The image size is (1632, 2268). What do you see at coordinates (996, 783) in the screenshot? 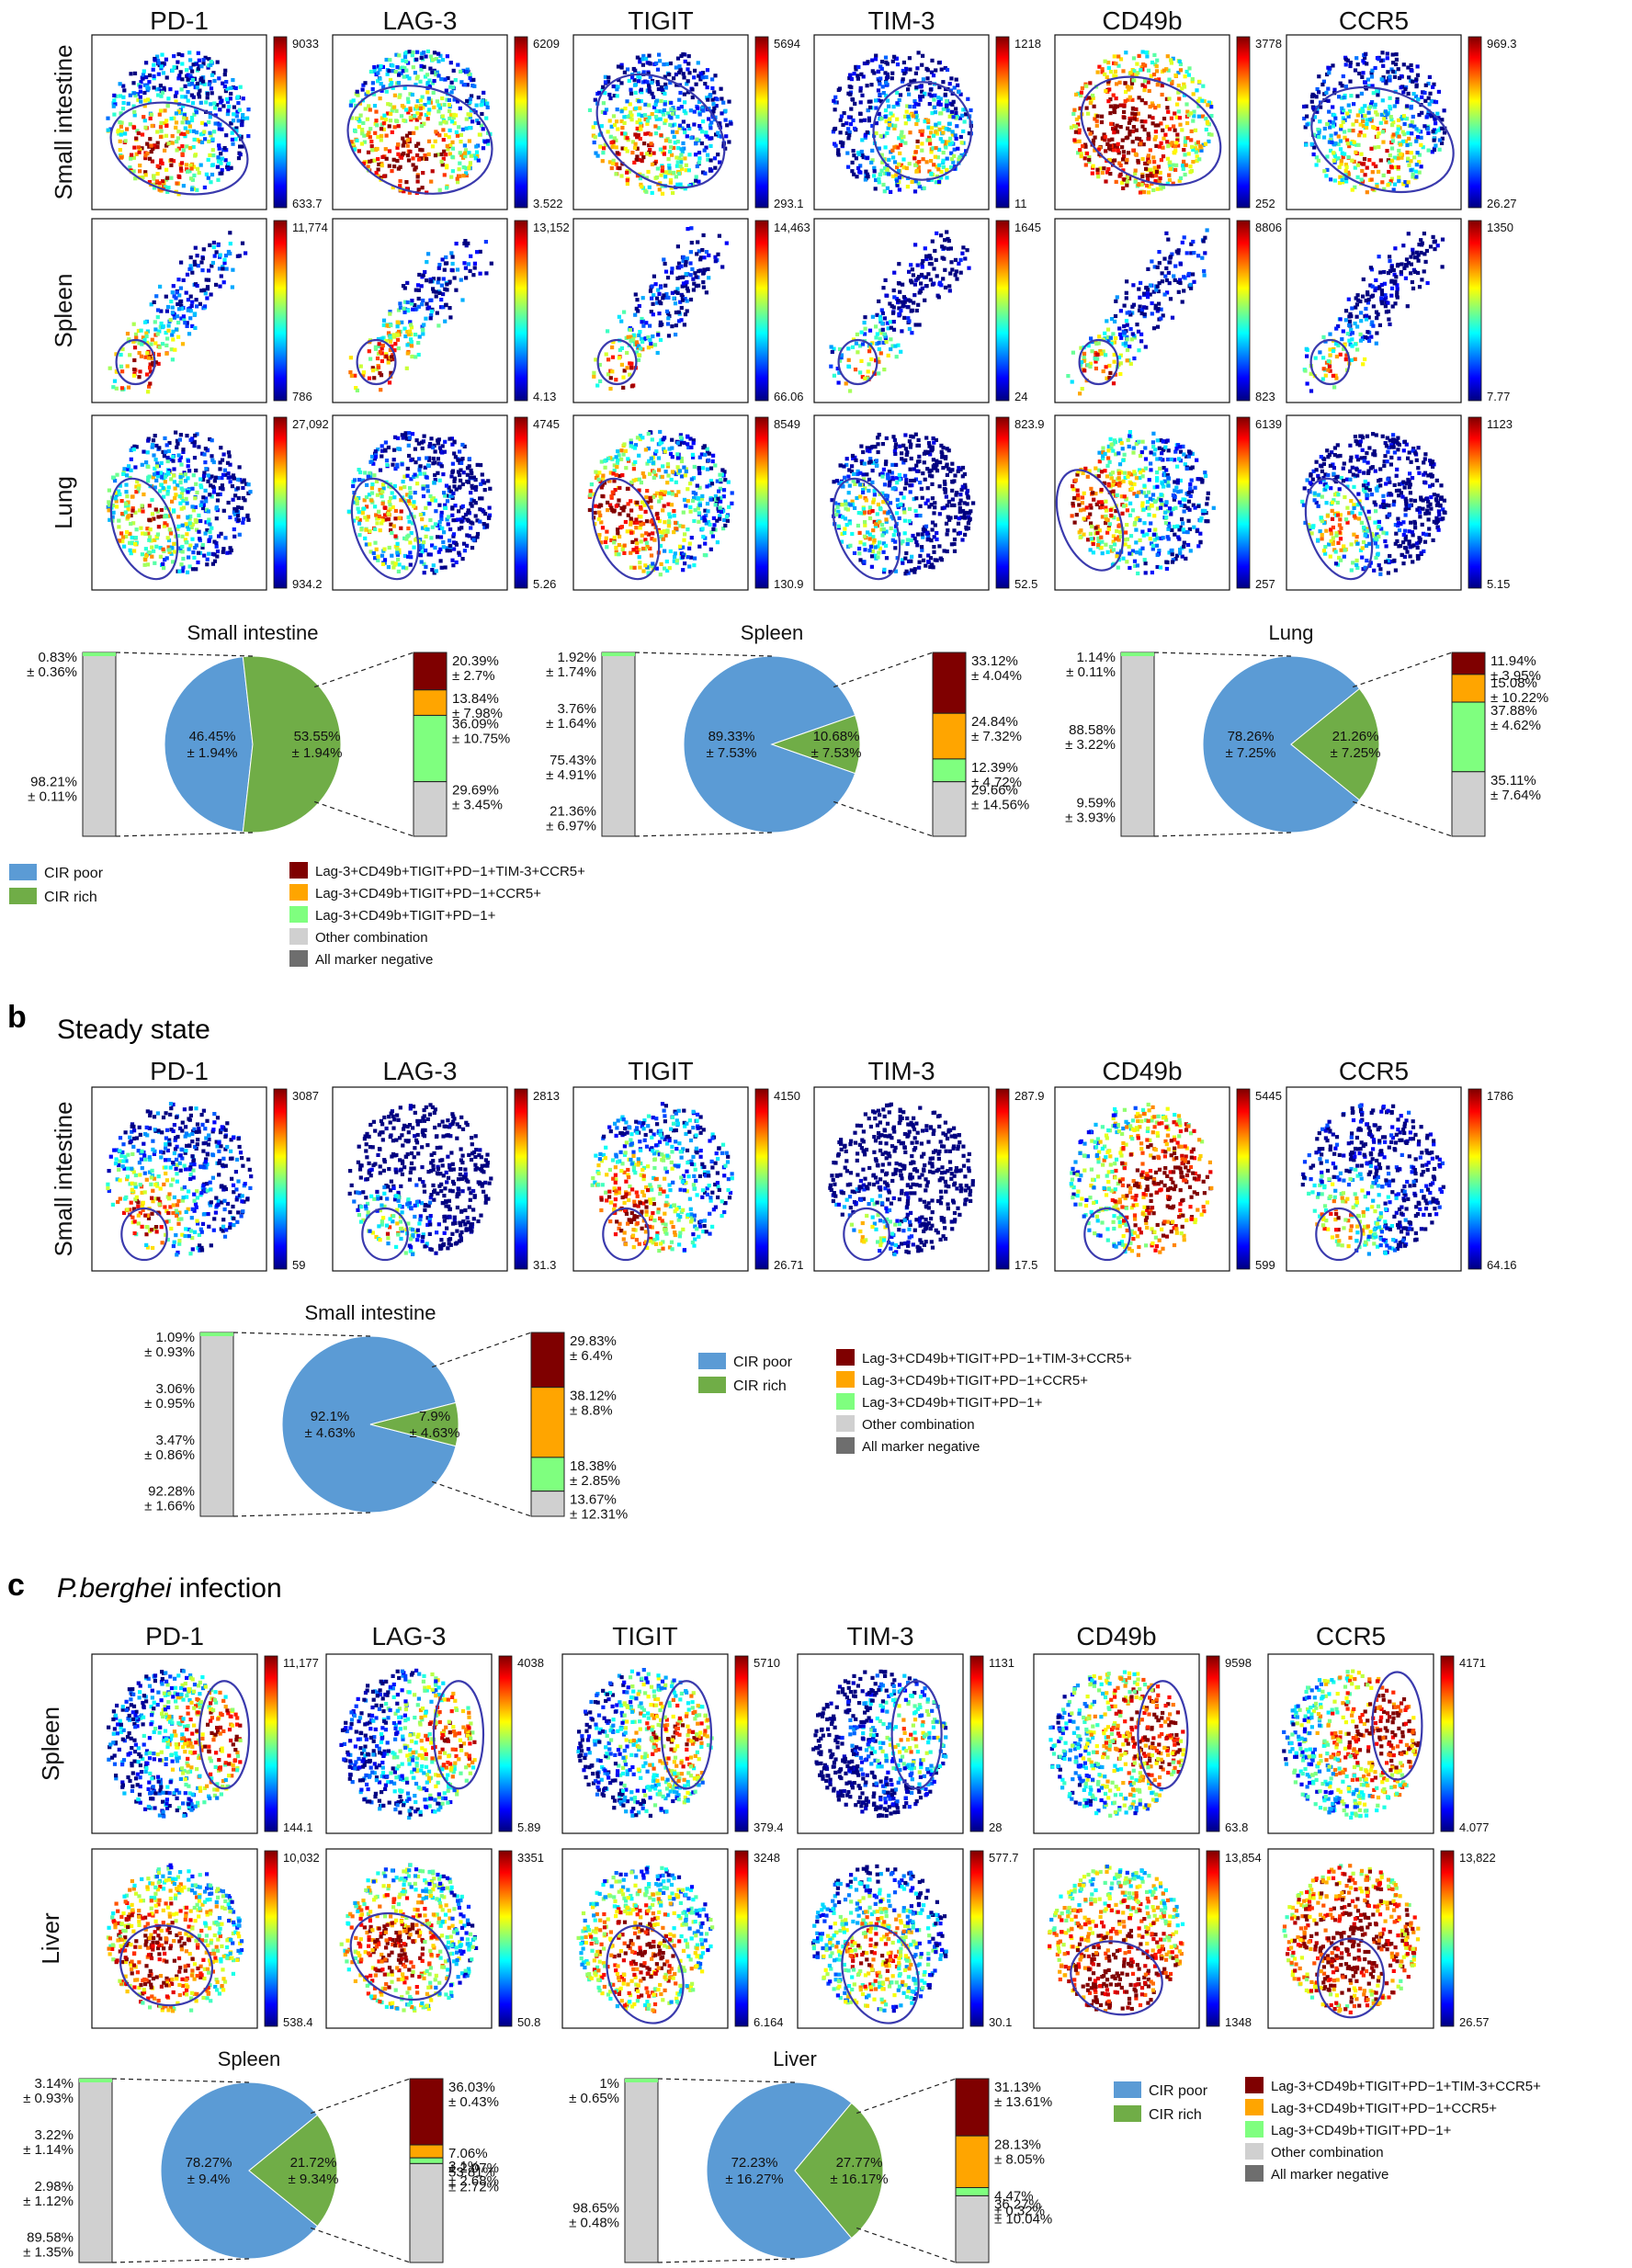
I see `right-bar-error: ± 4.72%` at bounding box center [996, 783].